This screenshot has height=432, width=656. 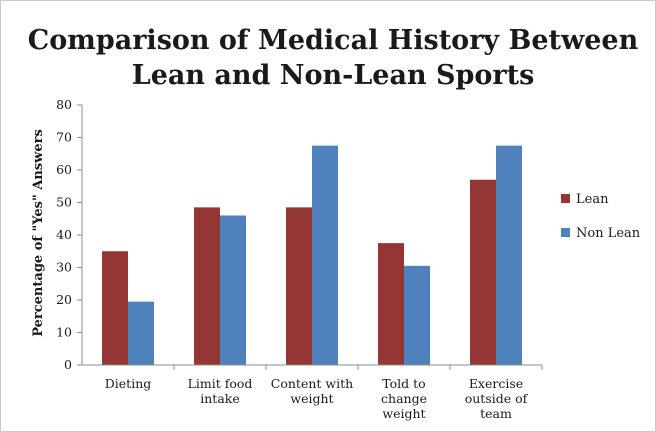 What do you see at coordinates (38, 233) in the screenshot?
I see `y-axis-label: Percentage of "Yes" Answers` at bounding box center [38, 233].